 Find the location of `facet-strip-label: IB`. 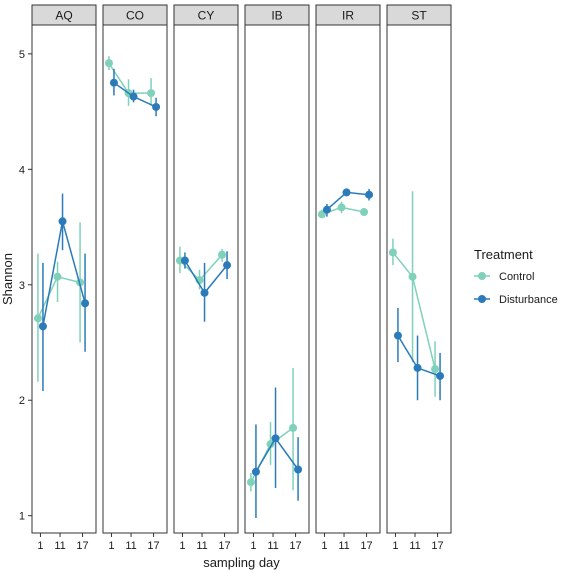

facet-strip-label: IB is located at coordinates (276, 16).